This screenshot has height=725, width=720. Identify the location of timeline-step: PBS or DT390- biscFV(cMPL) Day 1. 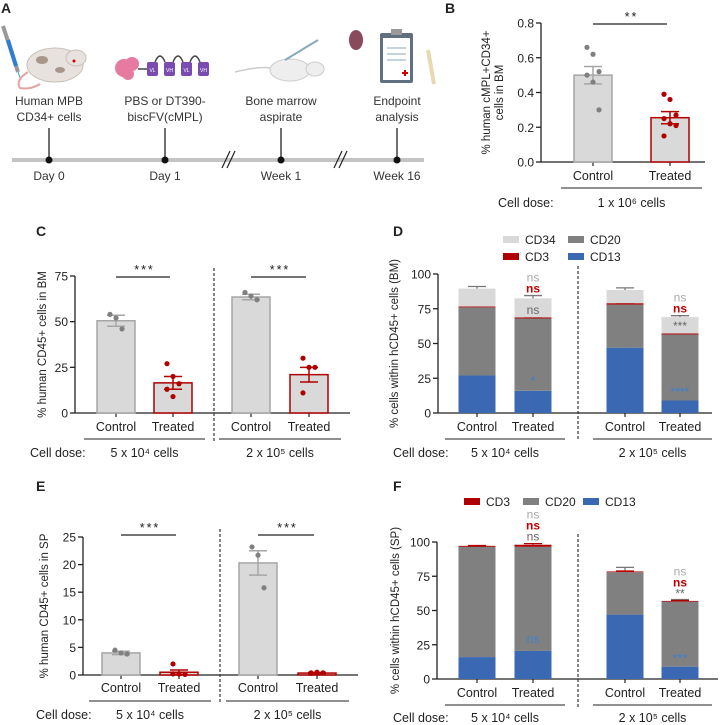
(164, 138).